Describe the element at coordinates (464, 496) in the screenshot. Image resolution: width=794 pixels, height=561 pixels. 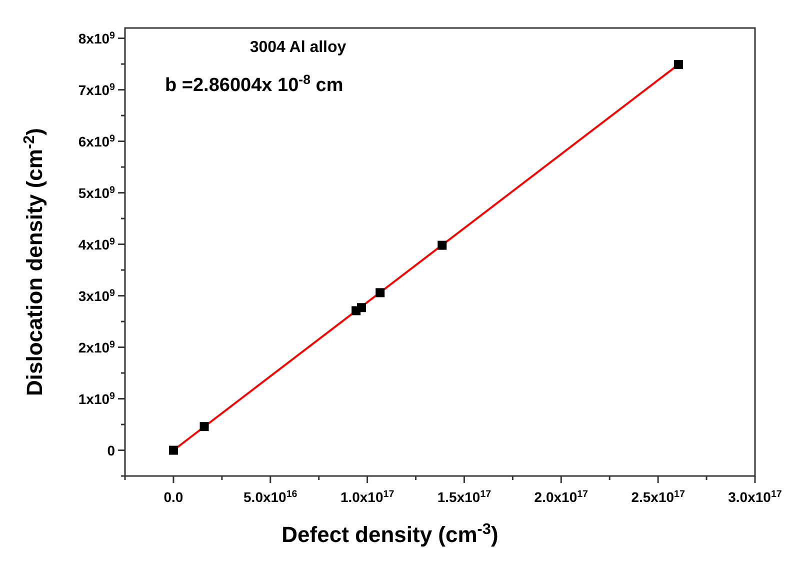
I see `x-tick-label: 1.5x10$^{17}$` at that location.